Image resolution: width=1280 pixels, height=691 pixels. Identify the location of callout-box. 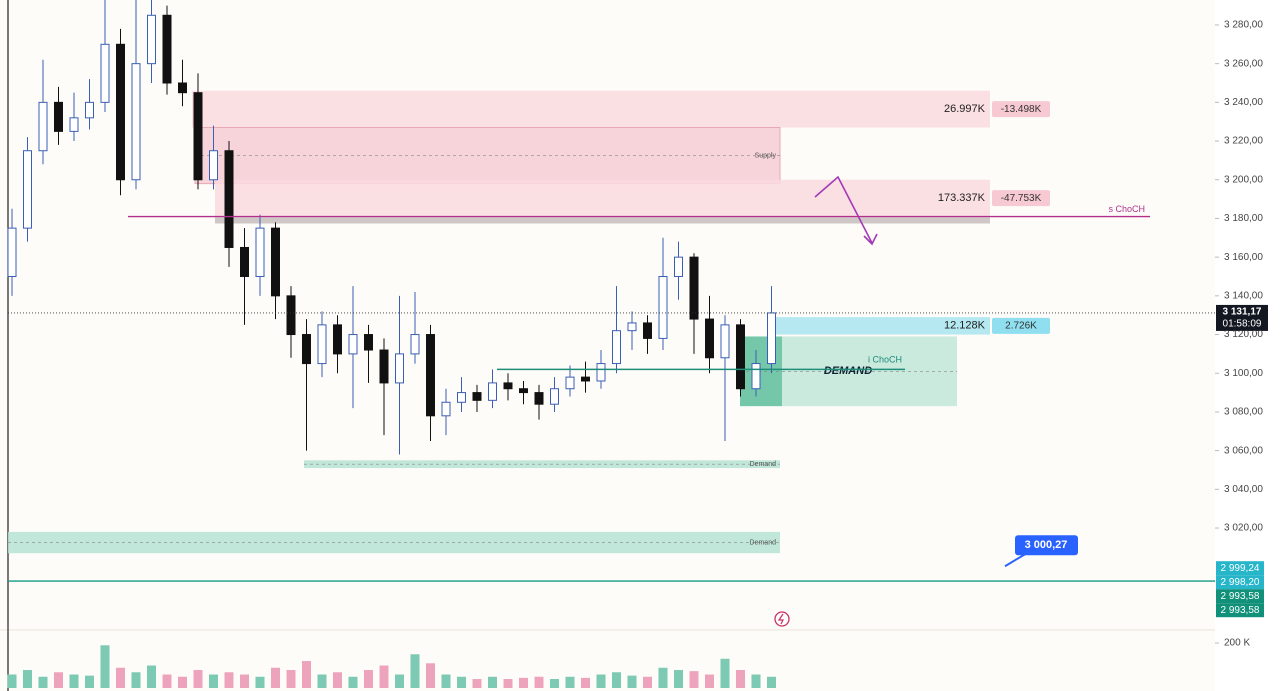
(1046, 545).